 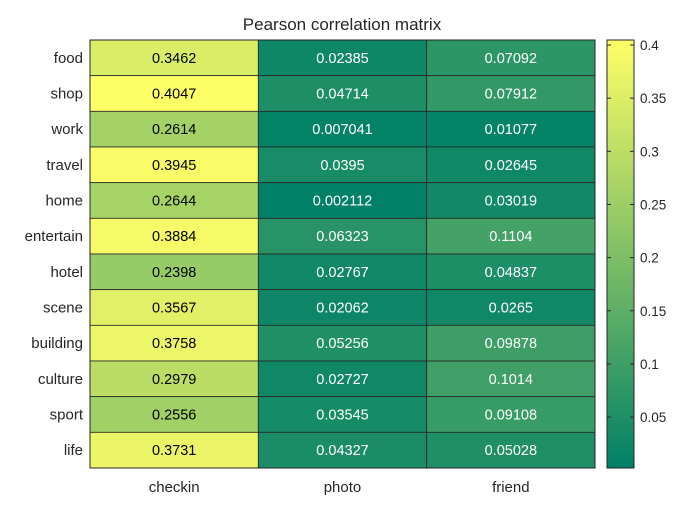 What do you see at coordinates (73, 450) in the screenshot?
I see `y-tick-label: life` at bounding box center [73, 450].